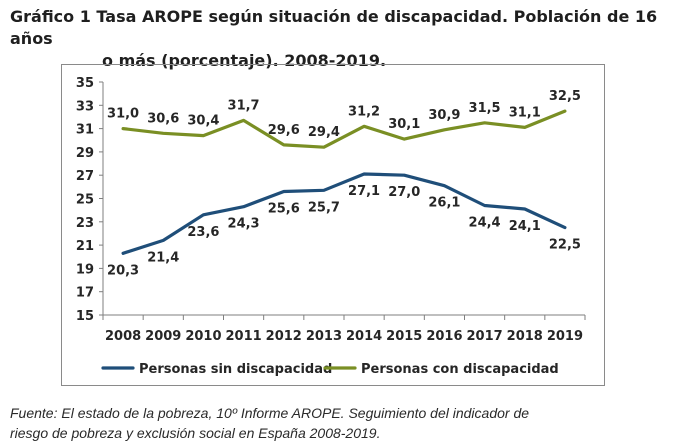 The image size is (676, 445). I want to click on data-label: 26,1, so click(444, 203).